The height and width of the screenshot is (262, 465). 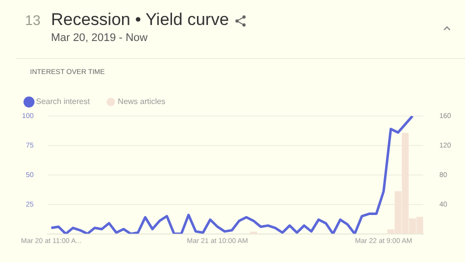 I want to click on chart-subtitle: Mar 20, 2019 - Now, so click(x=99, y=38).